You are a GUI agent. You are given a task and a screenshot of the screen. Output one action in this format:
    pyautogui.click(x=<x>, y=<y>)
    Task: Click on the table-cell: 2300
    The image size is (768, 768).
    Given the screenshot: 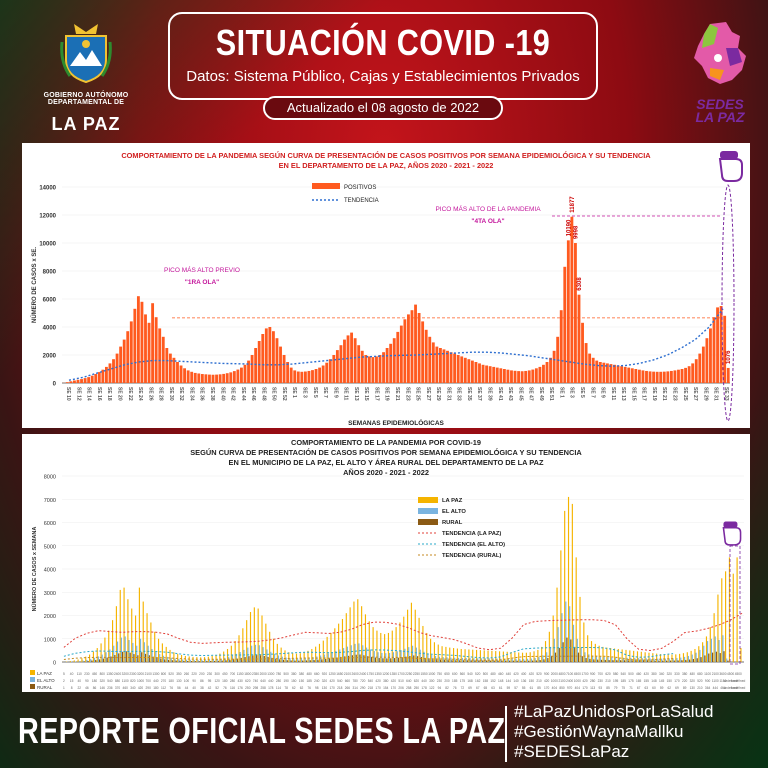 What is the action you would take?
    pyautogui.click(x=132, y=674)
    